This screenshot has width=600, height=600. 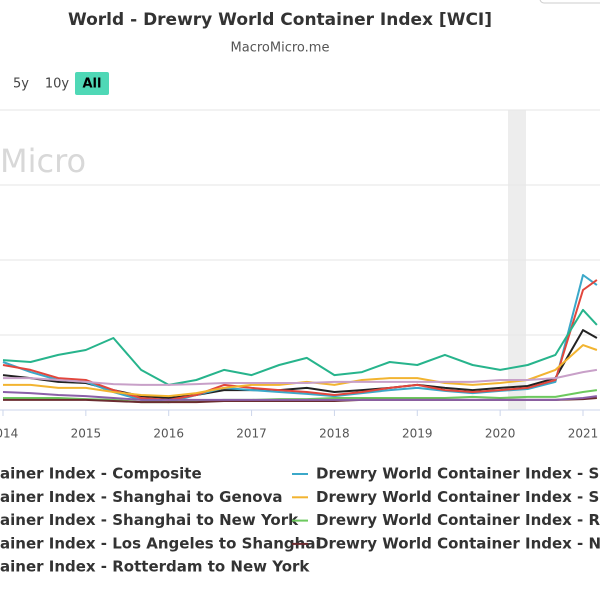 I want to click on menu-button, so click(x=569, y=2).